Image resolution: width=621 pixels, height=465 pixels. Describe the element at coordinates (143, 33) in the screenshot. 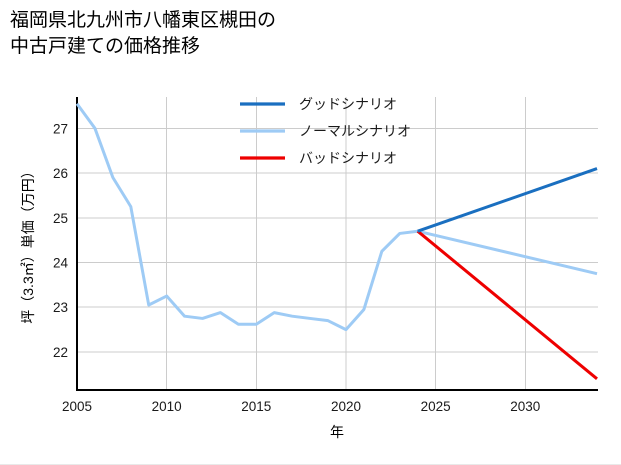

I see `chart-title: 福岡県北九州市八幡東区槻田の 中古戸建ての価格推移` at that location.